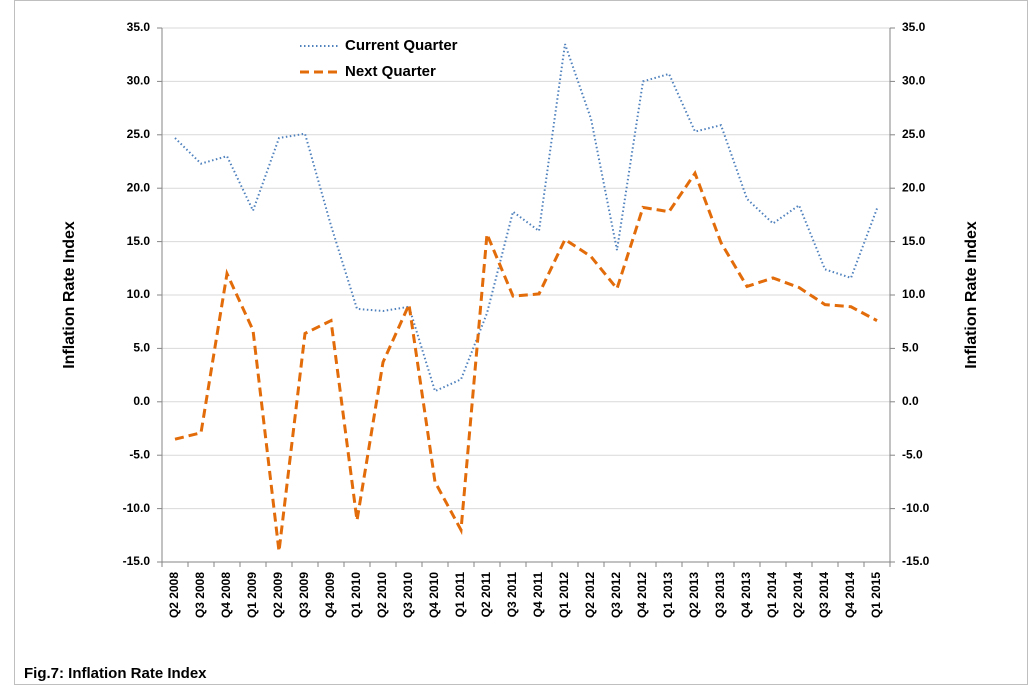 The width and height of the screenshot is (1029, 685). What do you see at coordinates (115, 673) in the screenshot?
I see `caption: Fig.7: Inflation Rate Index` at bounding box center [115, 673].